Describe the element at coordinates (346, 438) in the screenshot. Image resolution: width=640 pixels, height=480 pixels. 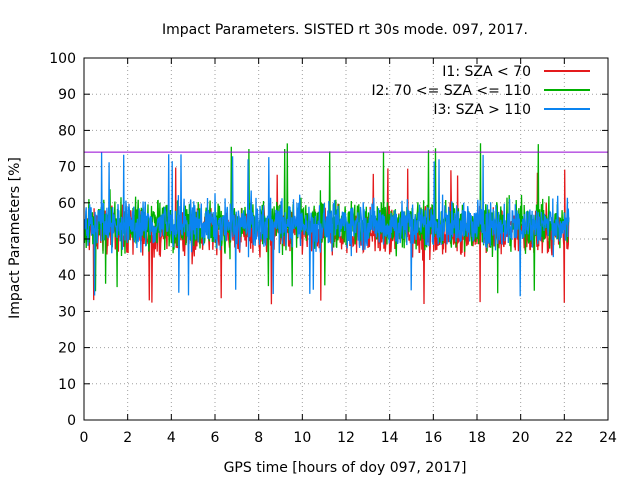
I see `x-tick-label: 12` at that location.